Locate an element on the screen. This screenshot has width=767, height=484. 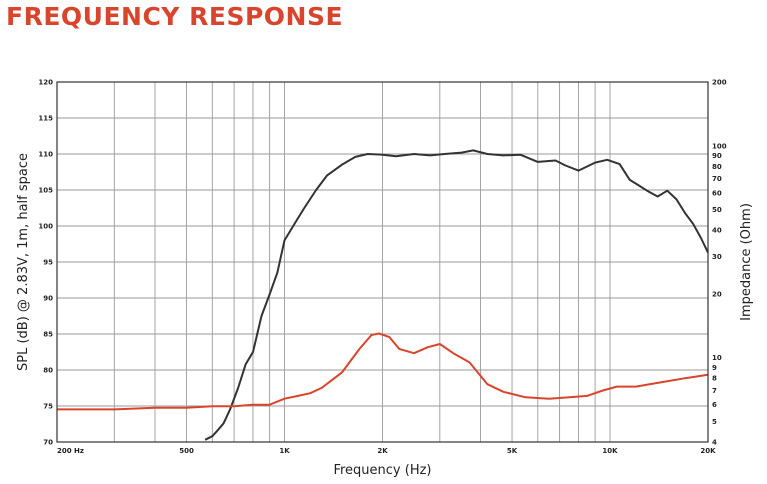
x-tick-label: 1K is located at coordinates (284, 451).